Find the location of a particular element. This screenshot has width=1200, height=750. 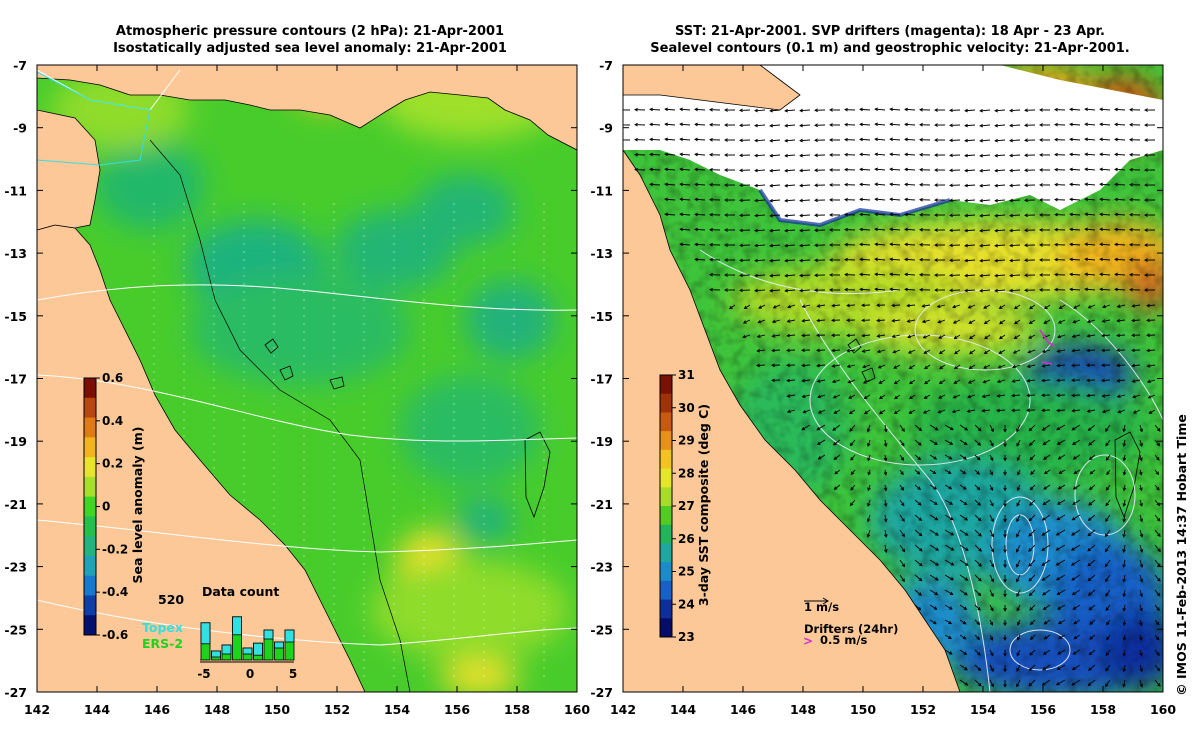

inset-xtick-neg5: -5 is located at coordinates (203, 674).